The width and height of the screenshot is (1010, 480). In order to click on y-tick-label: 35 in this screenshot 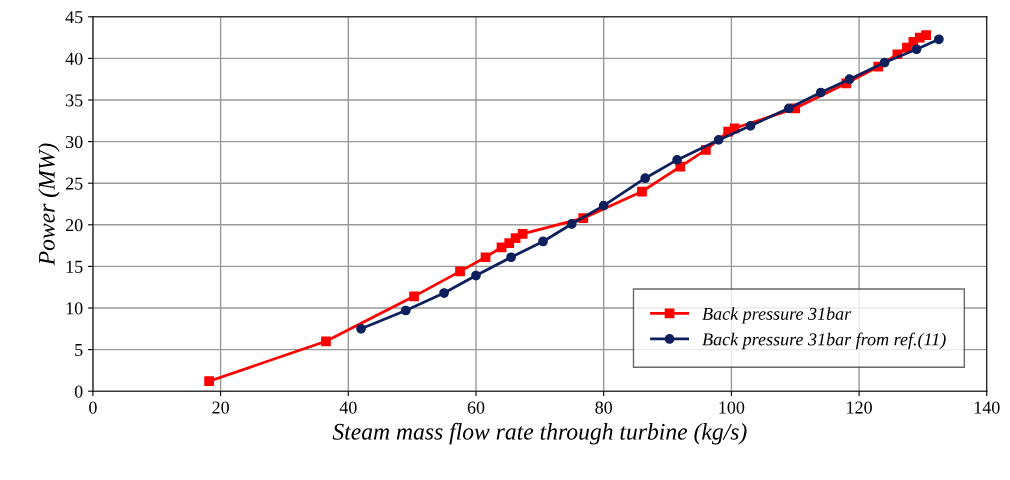, I will do `click(74, 100)`.